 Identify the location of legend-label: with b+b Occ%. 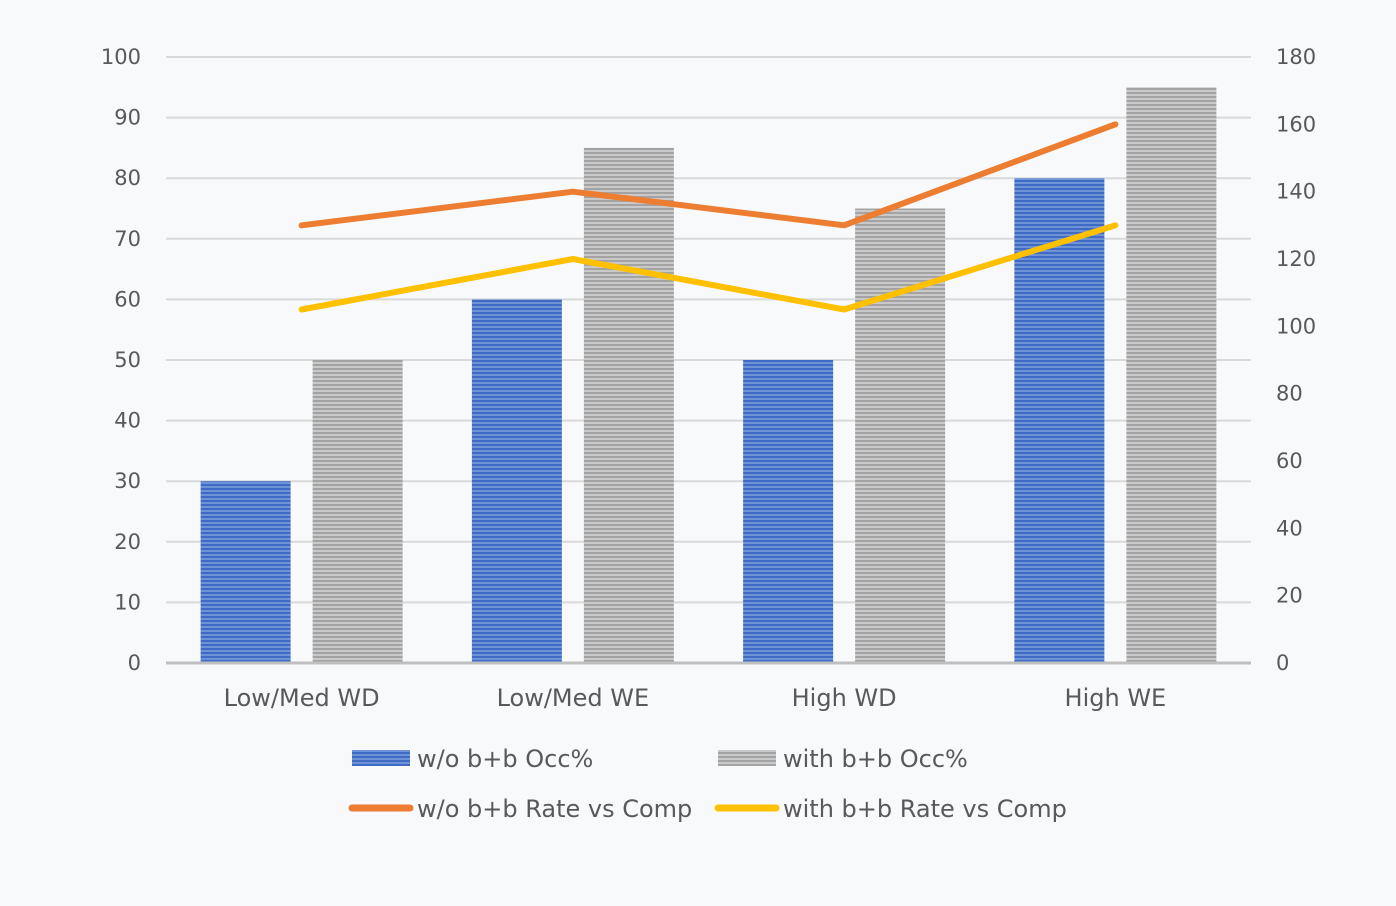
(875, 759).